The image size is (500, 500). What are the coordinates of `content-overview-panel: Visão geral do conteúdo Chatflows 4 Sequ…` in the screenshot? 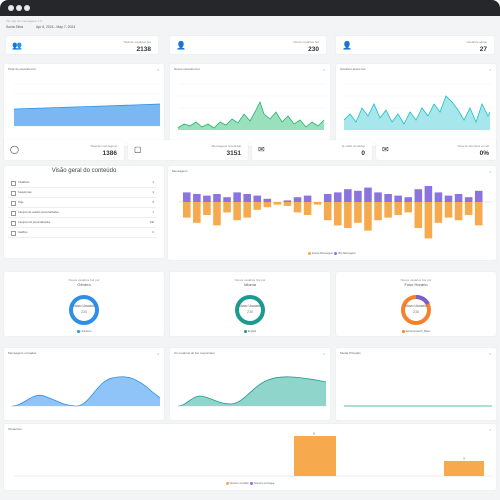 It's located at (84, 212).